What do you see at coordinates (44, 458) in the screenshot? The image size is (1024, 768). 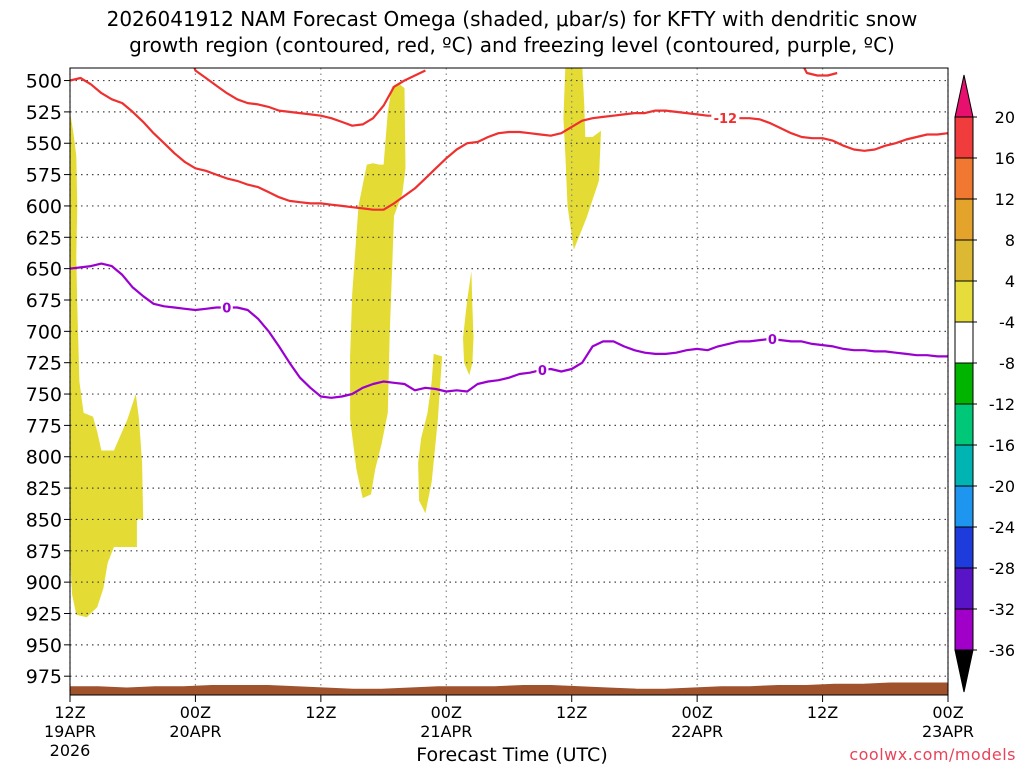 I see `y-tick-label-800: 800` at bounding box center [44, 458].